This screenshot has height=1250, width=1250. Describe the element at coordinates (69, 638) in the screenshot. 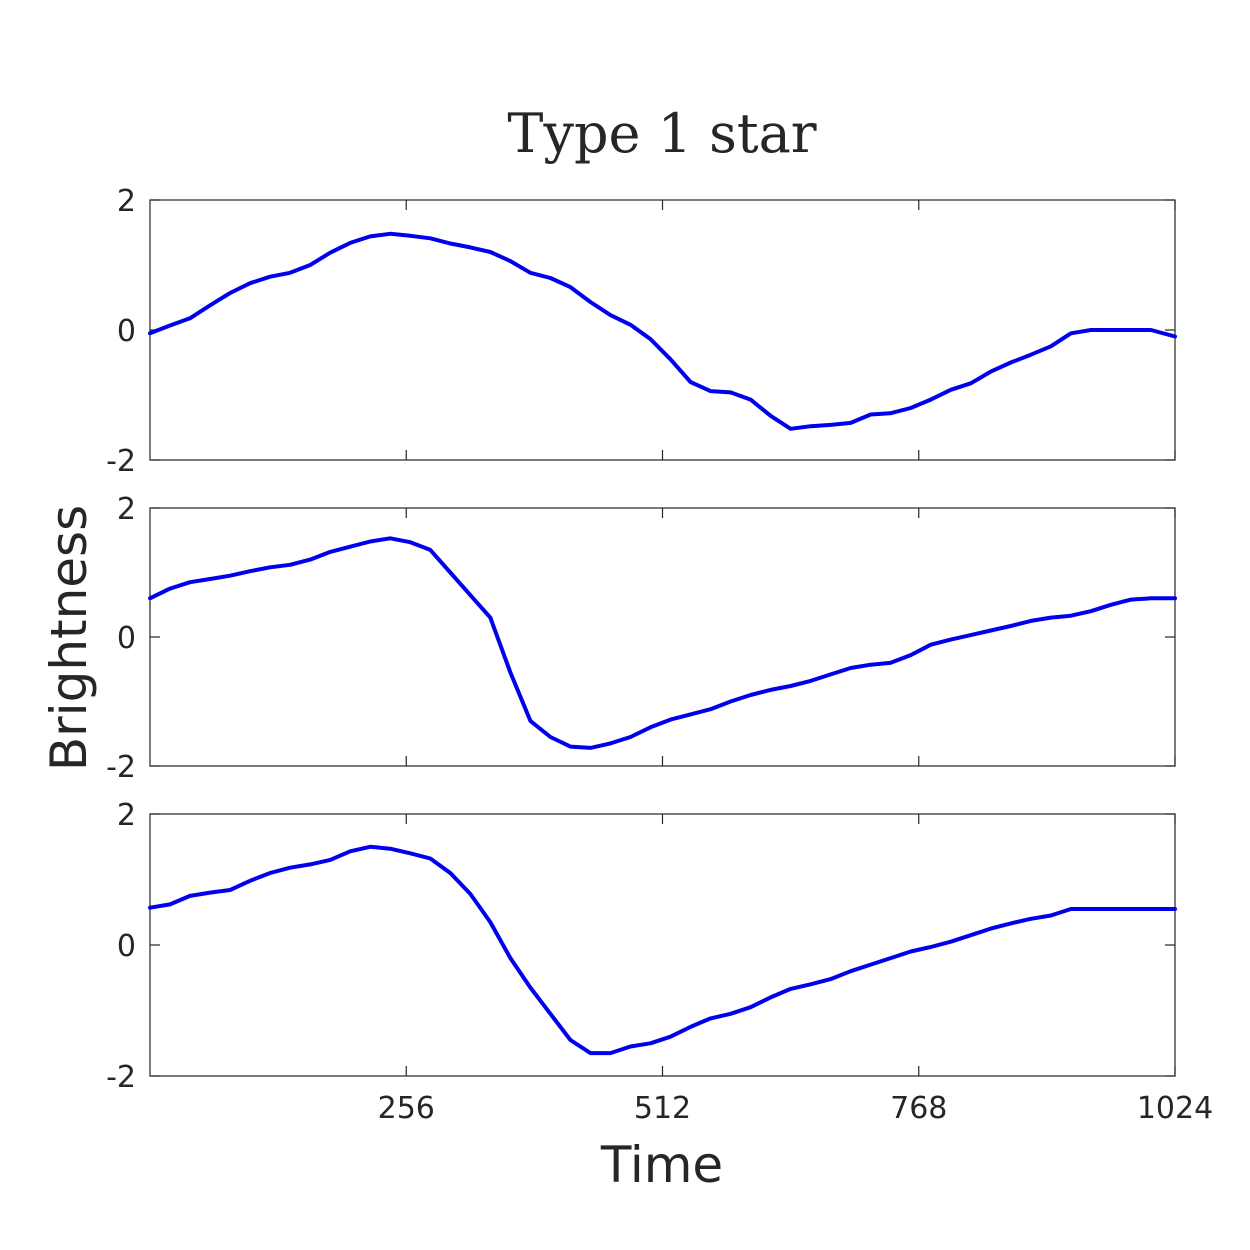

I see `y-axis-label: Brightness` at that location.